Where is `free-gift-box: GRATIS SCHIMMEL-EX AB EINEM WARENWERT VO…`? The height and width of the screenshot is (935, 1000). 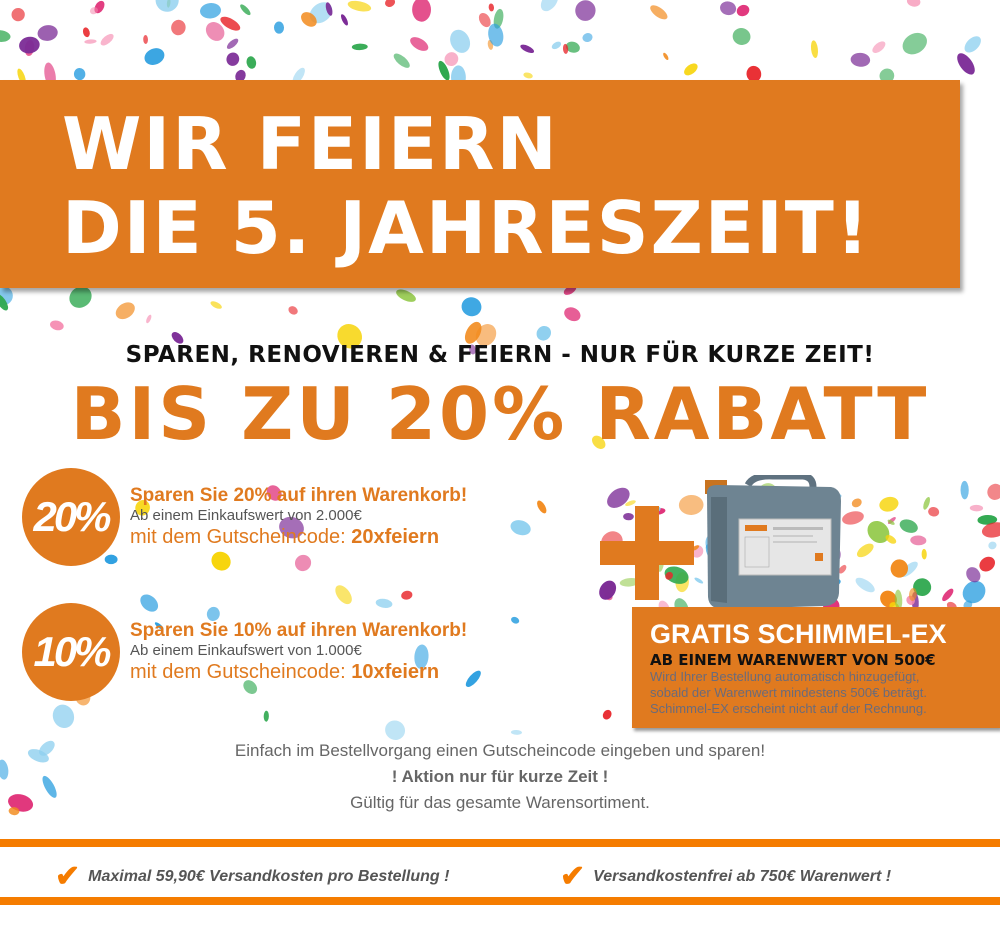 free-gift-box: GRATIS SCHIMMEL-EX AB EINEM WARENWERT VO… is located at coordinates (816, 667).